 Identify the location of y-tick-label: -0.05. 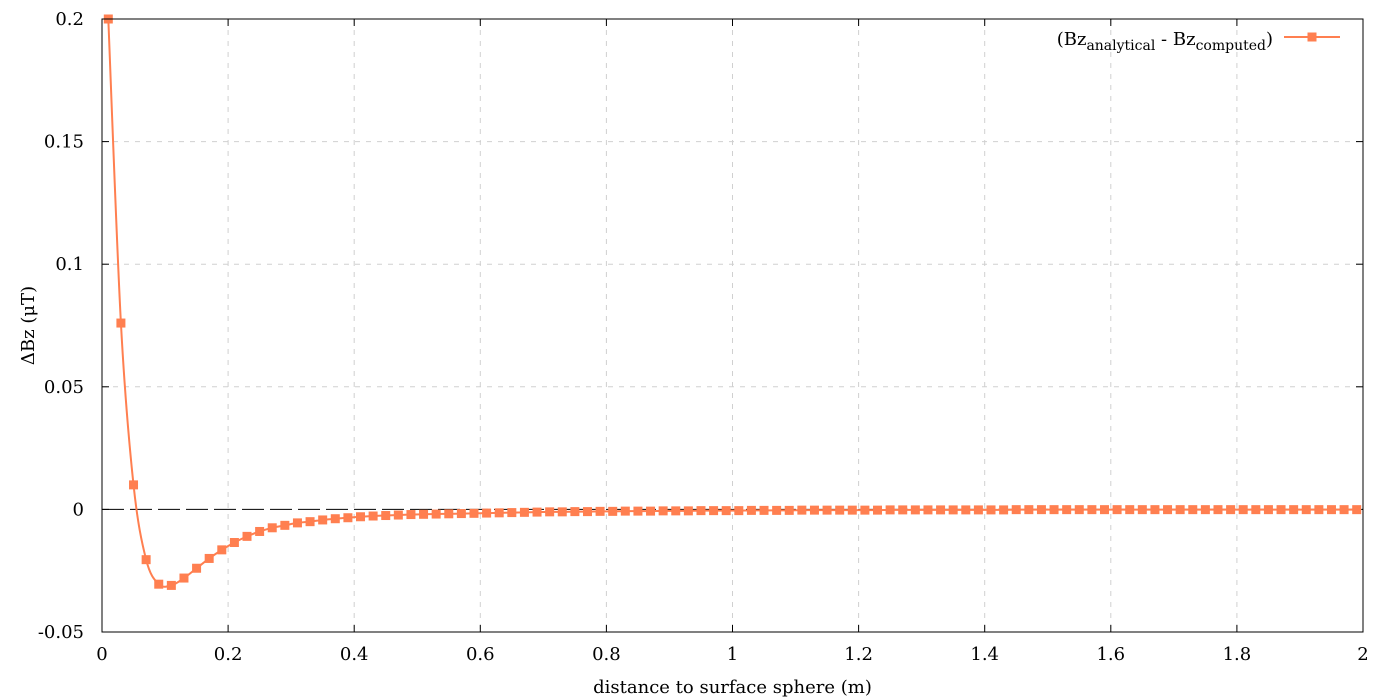
(61, 632).